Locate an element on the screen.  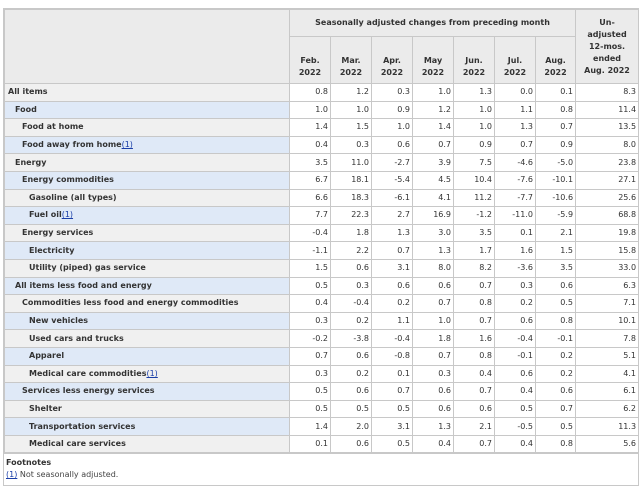
table-row: All items 0.8 1.2 0.3 1.0 1.3 0.0 0.1 8.3 is located at coordinates (322, 92).